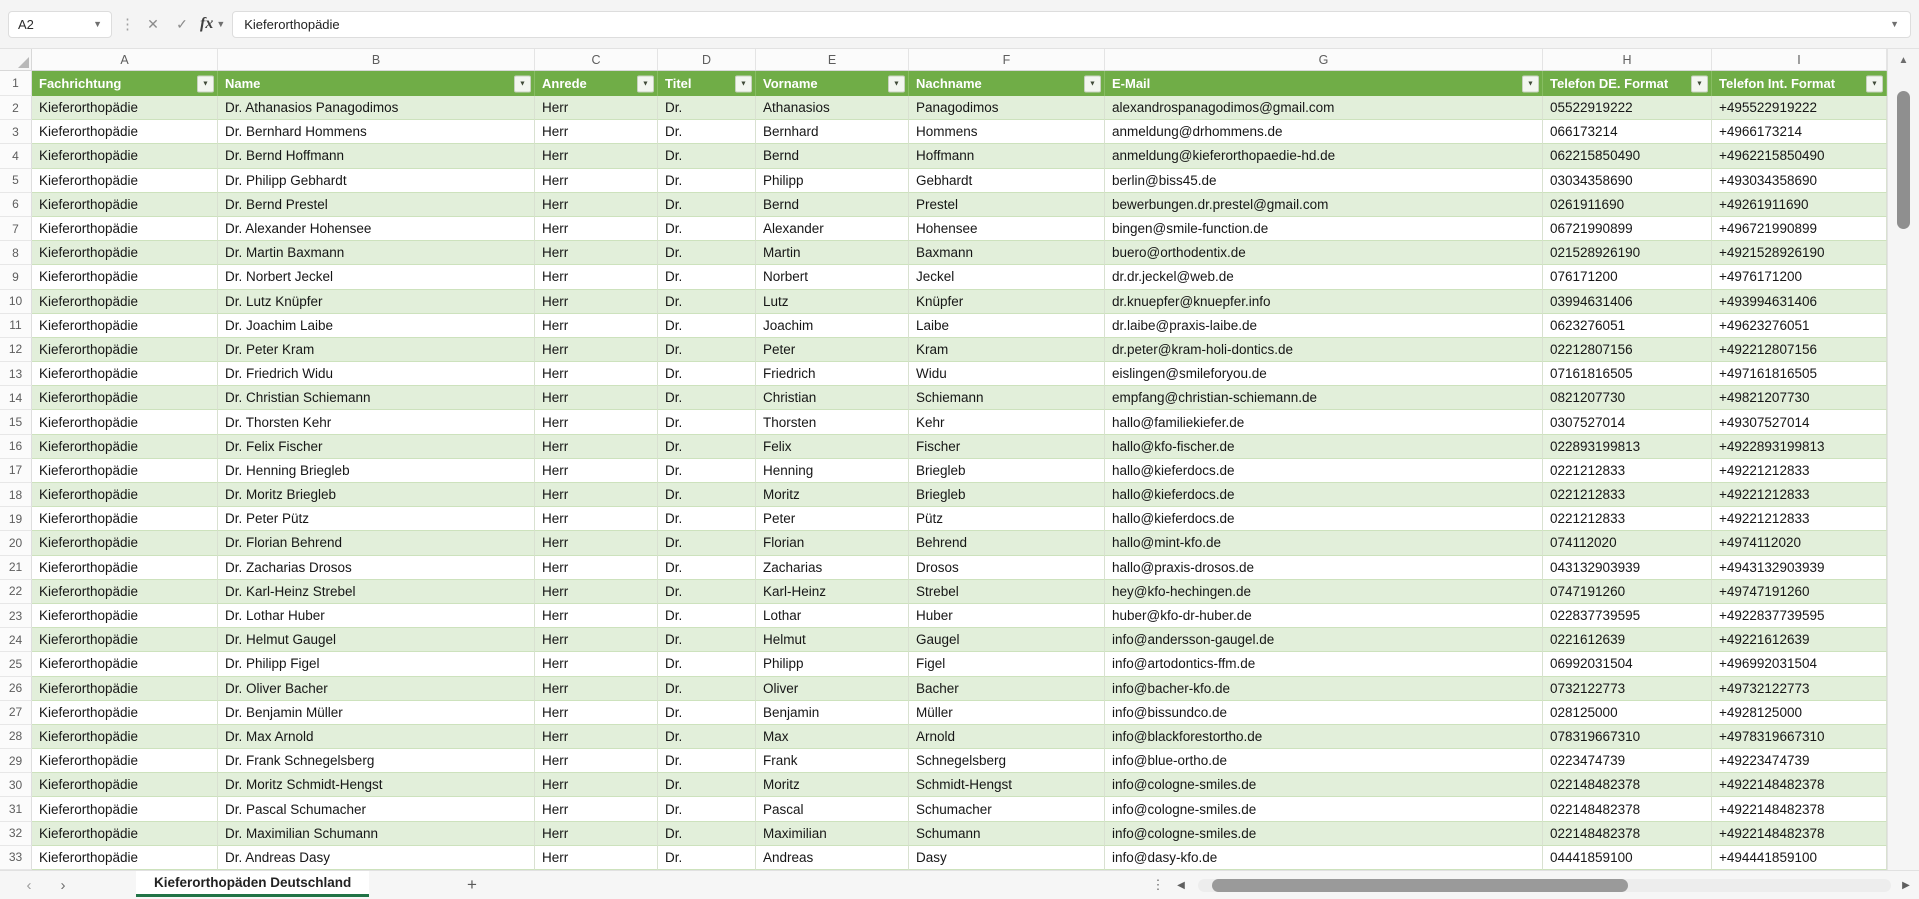 Image resolution: width=1919 pixels, height=899 pixels. Describe the element at coordinates (1007, 616) in the screenshot. I see `cell: Huber` at that location.